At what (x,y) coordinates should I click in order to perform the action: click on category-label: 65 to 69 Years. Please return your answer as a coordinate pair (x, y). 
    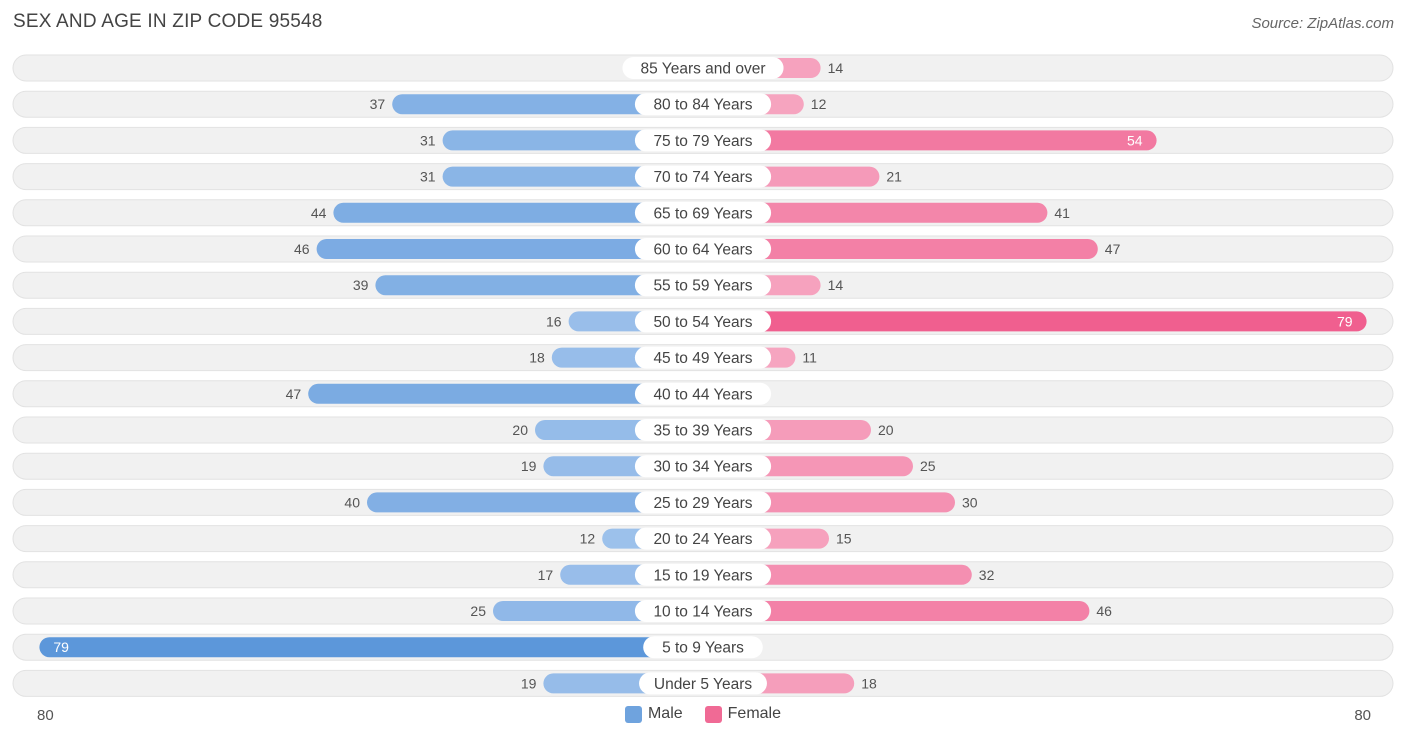
    Looking at the image, I should click on (702, 213).